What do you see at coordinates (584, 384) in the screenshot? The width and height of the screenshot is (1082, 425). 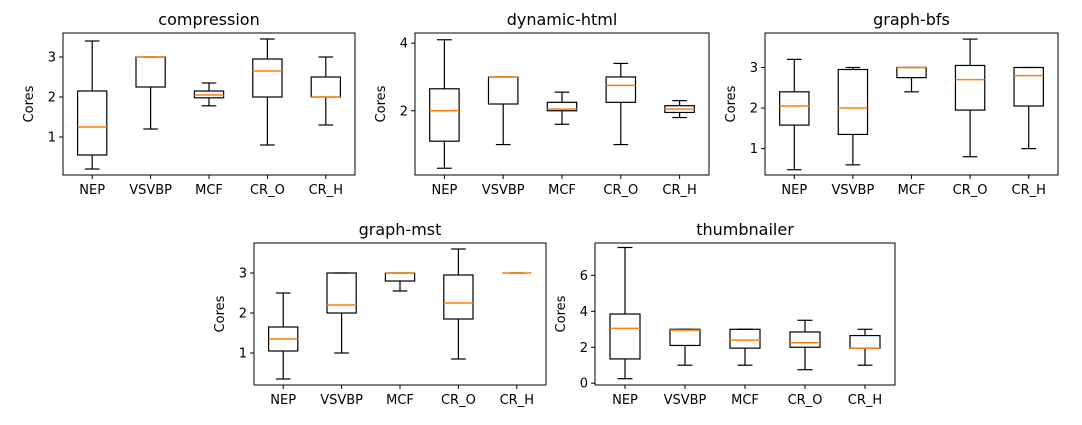 I see `y-tick-label: 0` at bounding box center [584, 384].